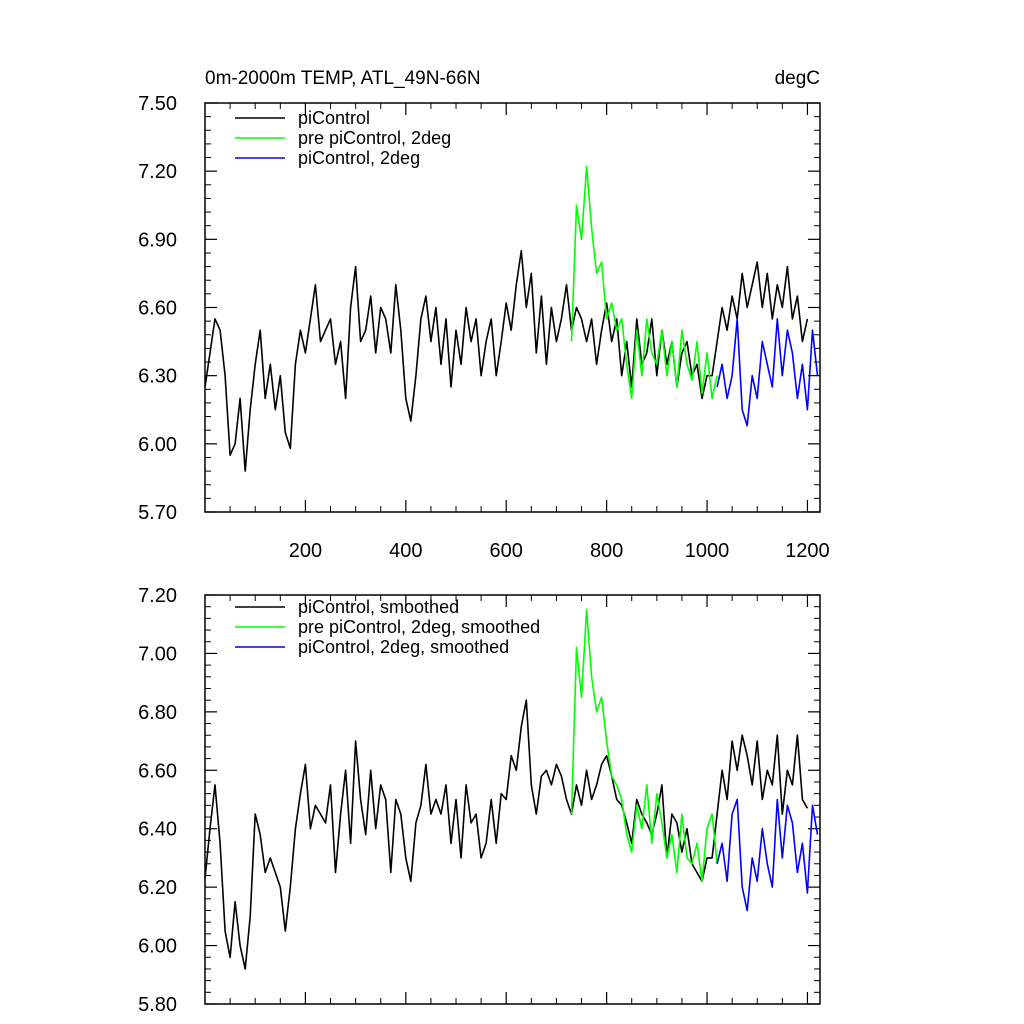 This screenshot has width=1024, height=1024. What do you see at coordinates (157, 713) in the screenshot?
I see `y-tick-label: 6.80` at bounding box center [157, 713].